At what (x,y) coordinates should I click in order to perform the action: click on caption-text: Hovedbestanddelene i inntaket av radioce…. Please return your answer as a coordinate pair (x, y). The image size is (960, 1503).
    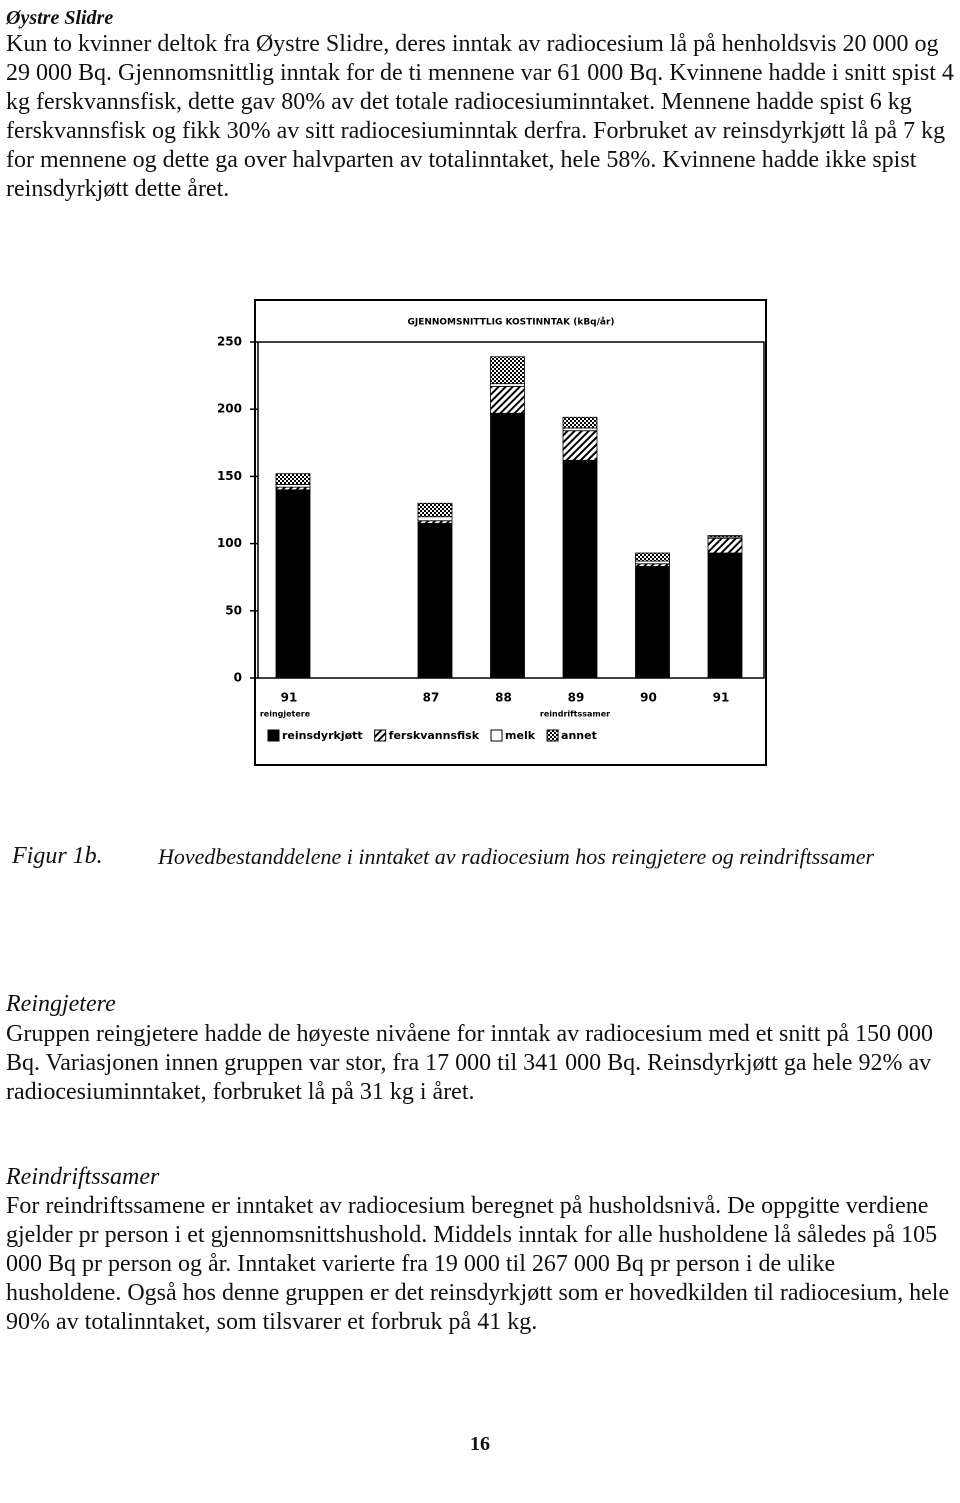
    Looking at the image, I should click on (516, 856).